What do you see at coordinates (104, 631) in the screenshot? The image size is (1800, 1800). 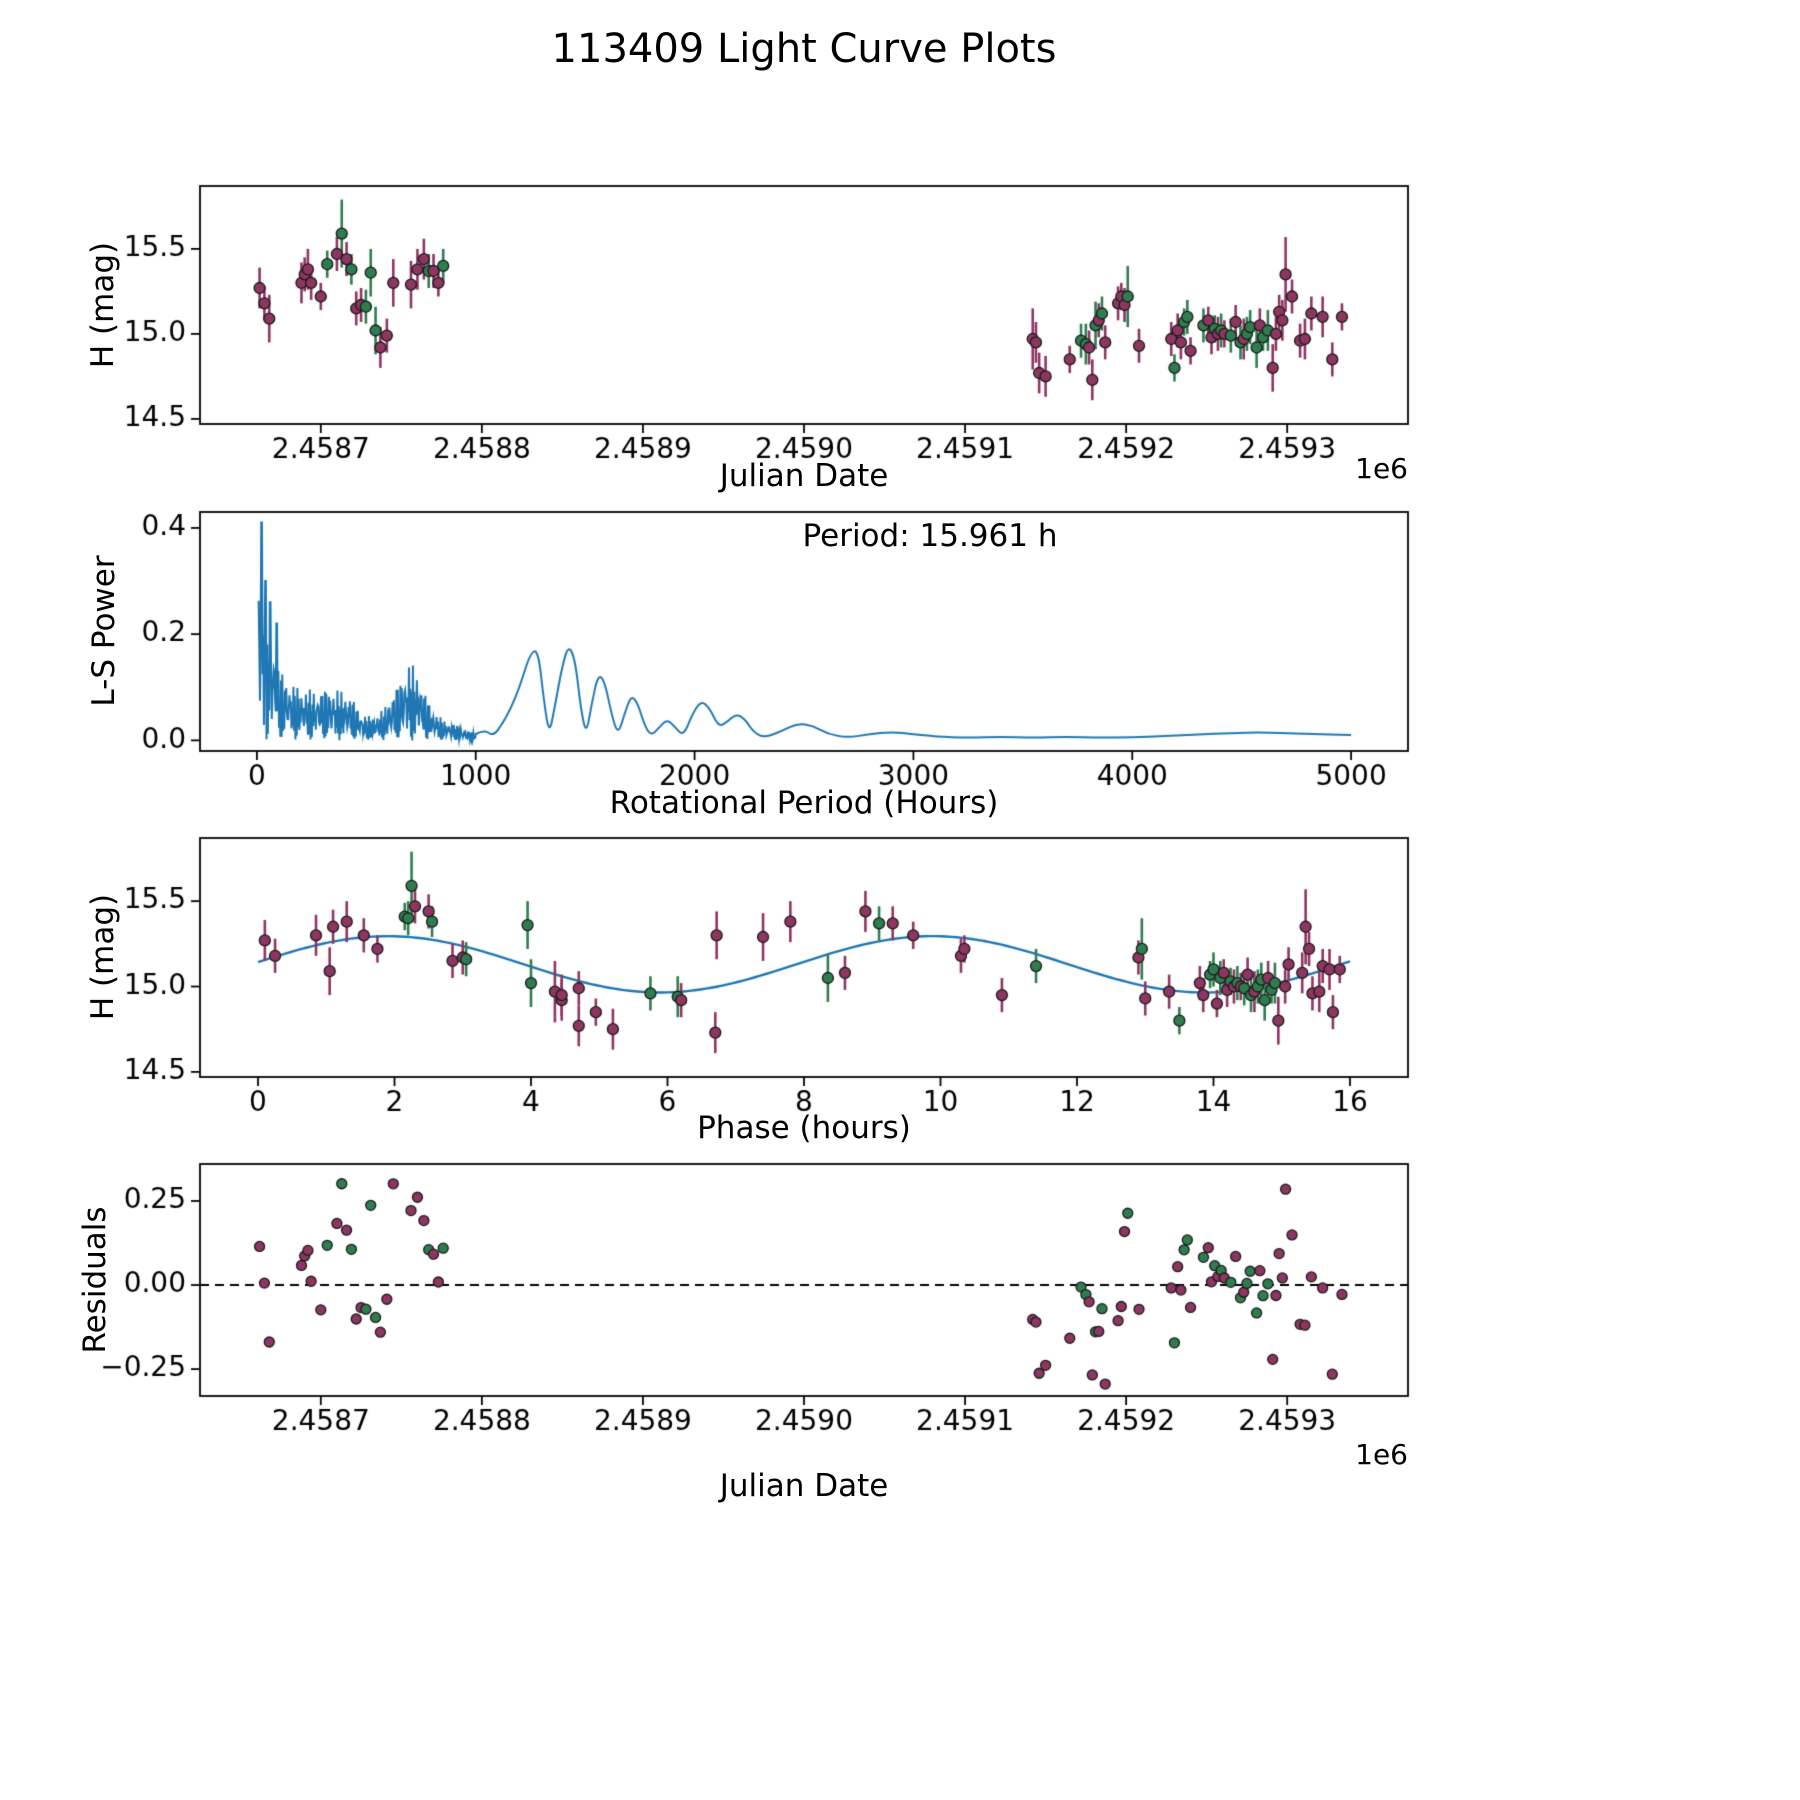 I see `p2-y-axis-label: L-S Power` at bounding box center [104, 631].